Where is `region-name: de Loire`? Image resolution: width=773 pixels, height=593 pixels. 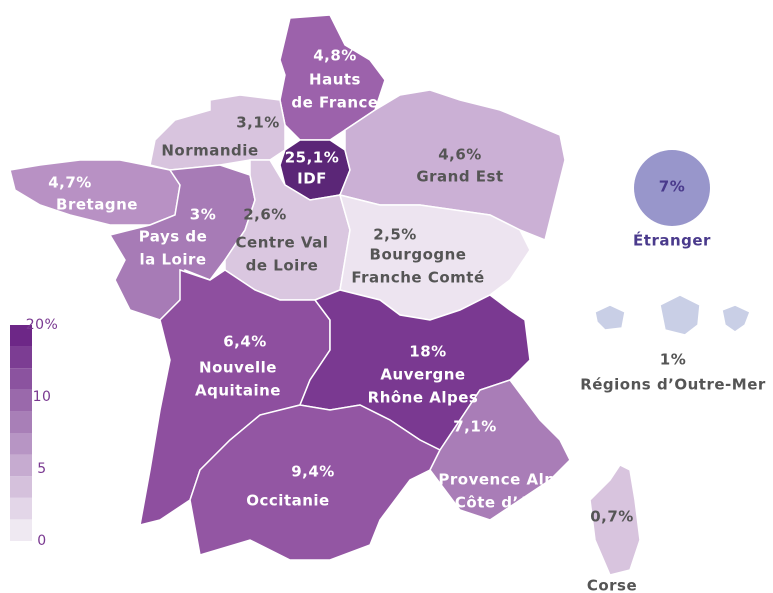
region-name: de Loire is located at coordinates (282, 266).